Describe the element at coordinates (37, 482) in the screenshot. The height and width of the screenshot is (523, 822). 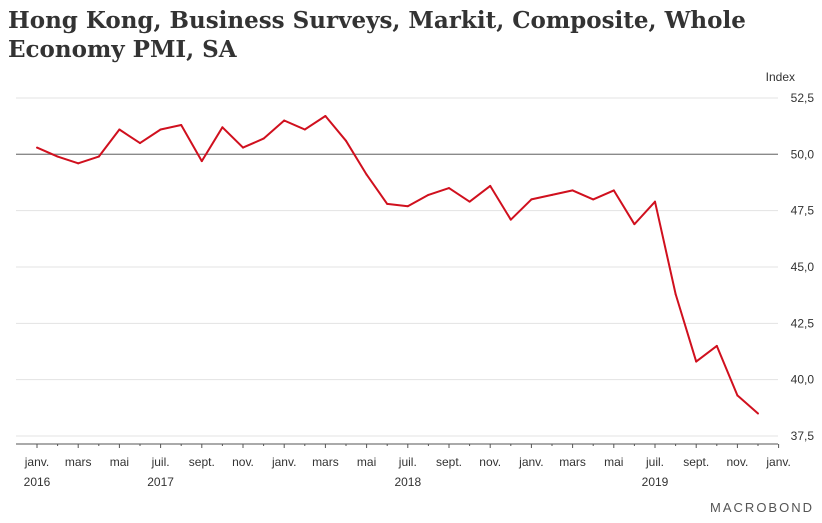
I see `x-year-label: 2016` at that location.